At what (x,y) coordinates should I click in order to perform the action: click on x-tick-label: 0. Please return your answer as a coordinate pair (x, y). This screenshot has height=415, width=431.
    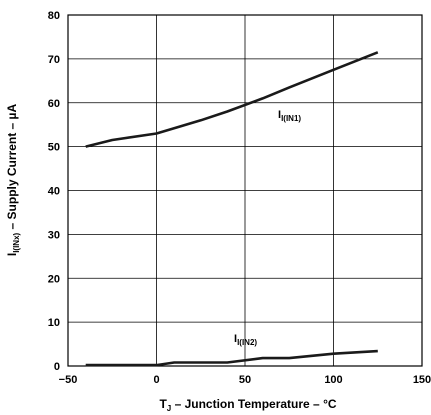
    Looking at the image, I should click on (156, 380).